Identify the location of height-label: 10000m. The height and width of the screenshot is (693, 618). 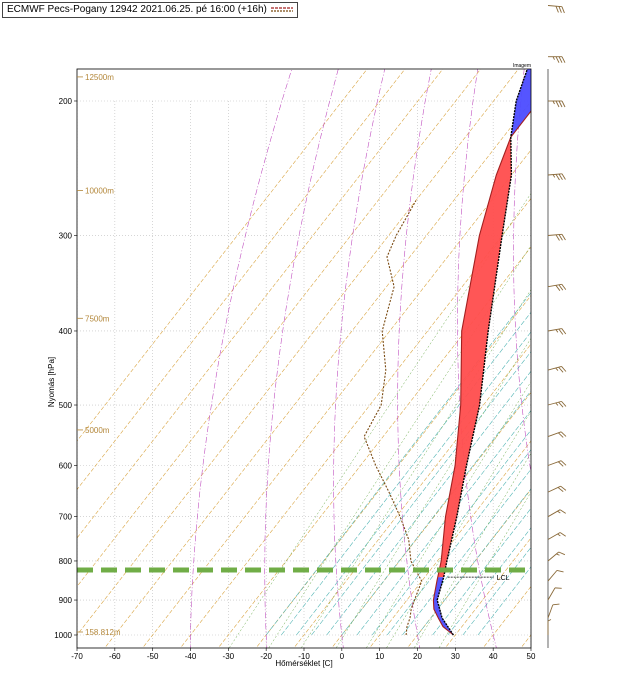
(99, 191).